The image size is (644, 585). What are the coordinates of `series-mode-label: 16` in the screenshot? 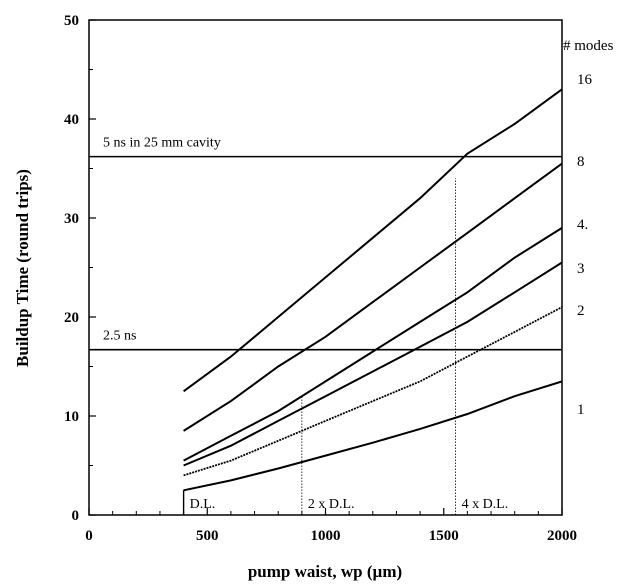 It's located at (585, 80).